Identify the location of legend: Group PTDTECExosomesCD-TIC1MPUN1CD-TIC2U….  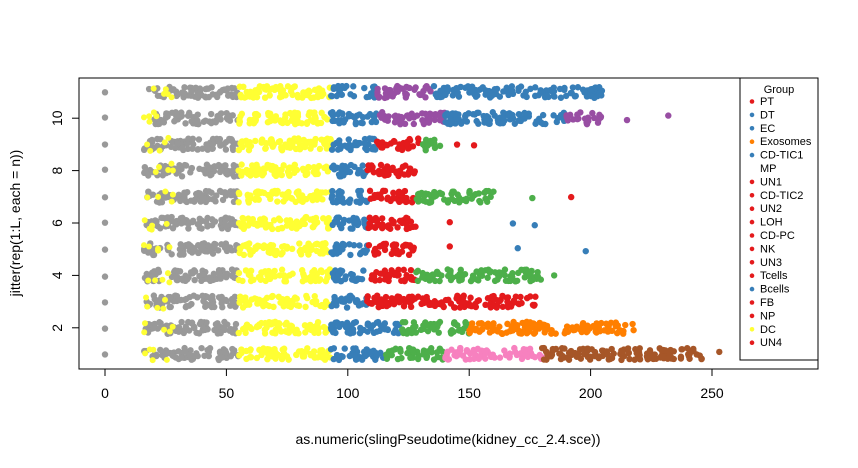
(779, 219).